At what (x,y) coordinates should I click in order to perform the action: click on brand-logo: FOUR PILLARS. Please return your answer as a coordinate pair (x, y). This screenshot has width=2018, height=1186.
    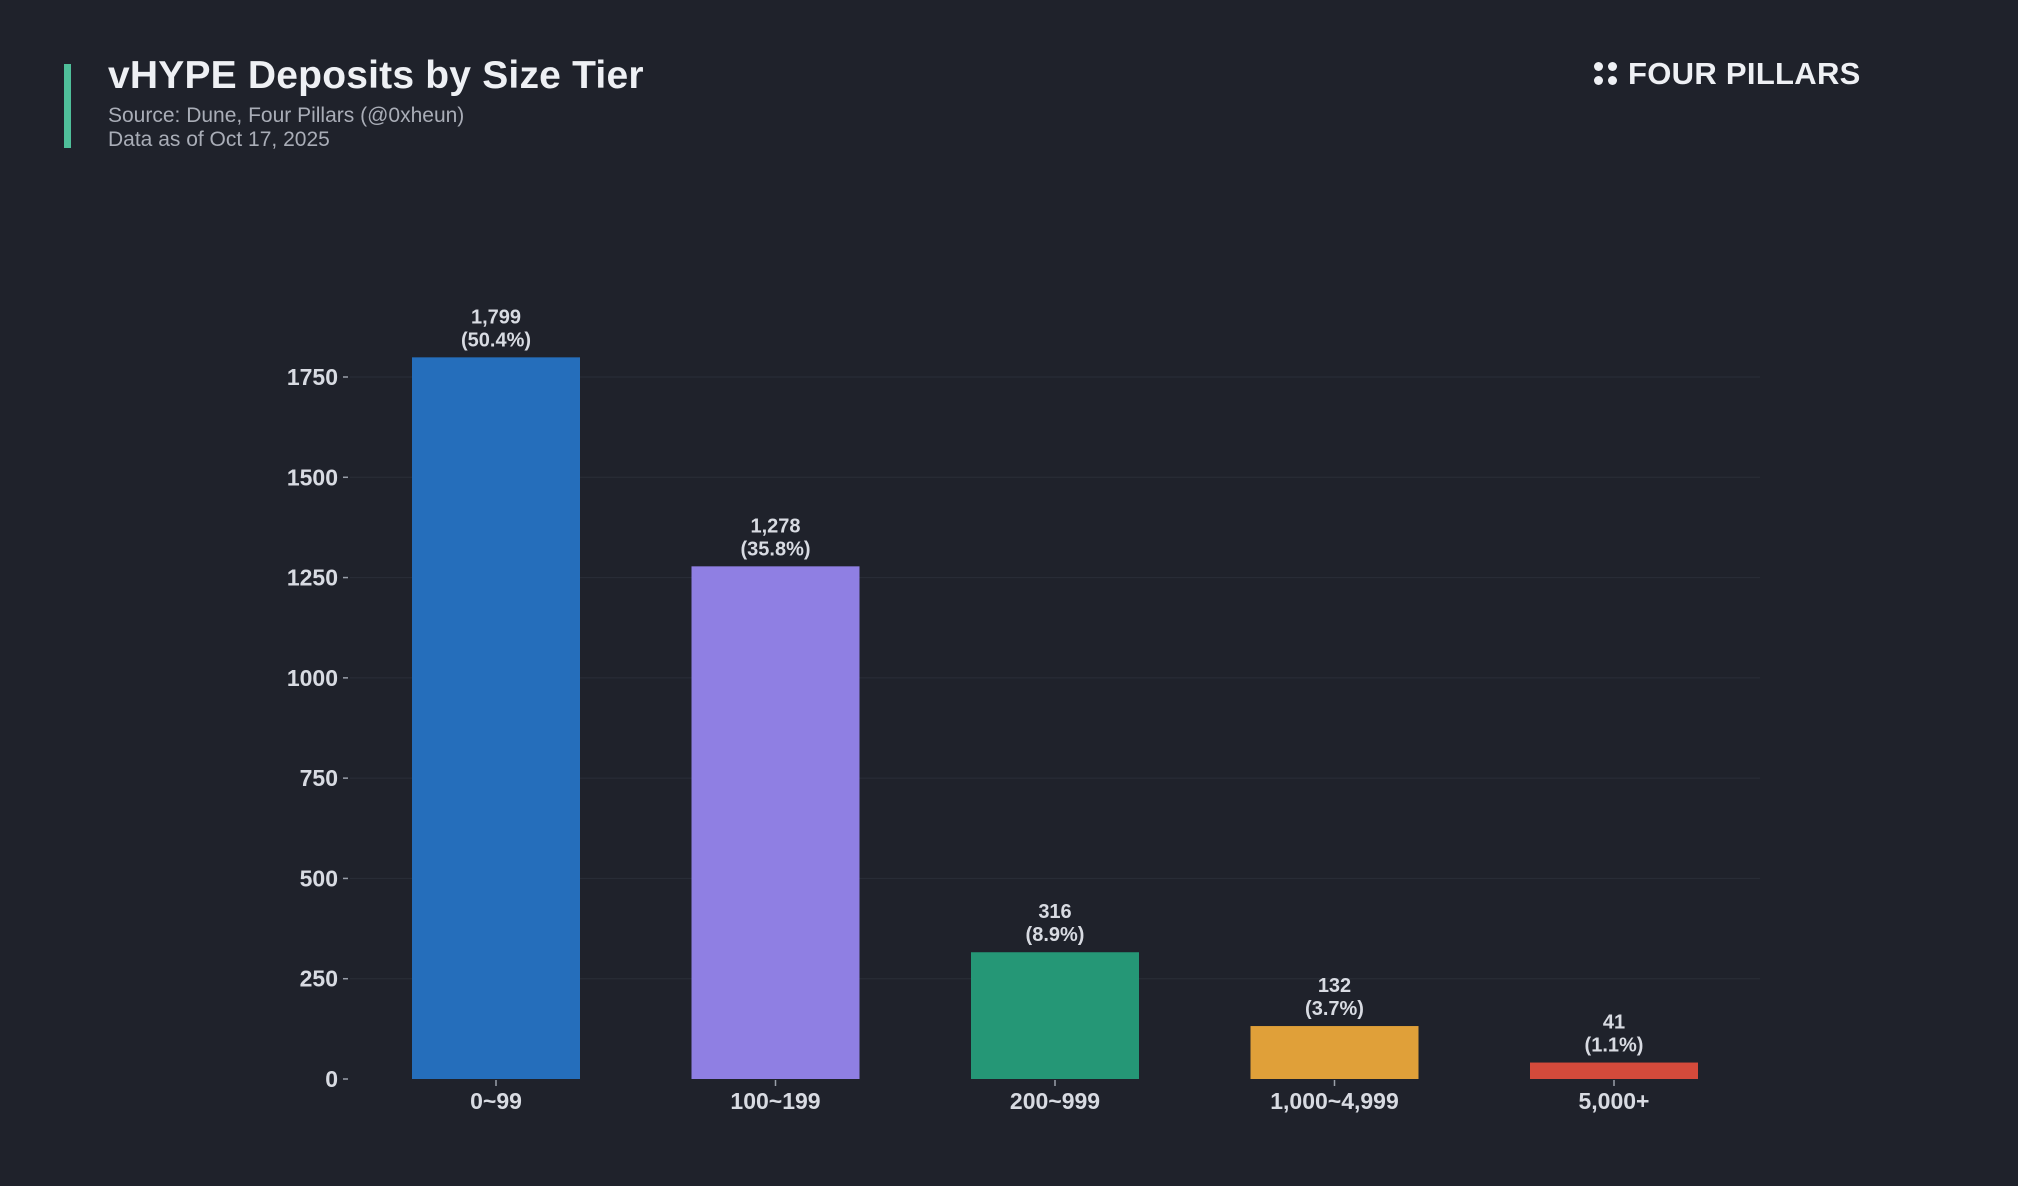
    Looking at the image, I should click on (1727, 74).